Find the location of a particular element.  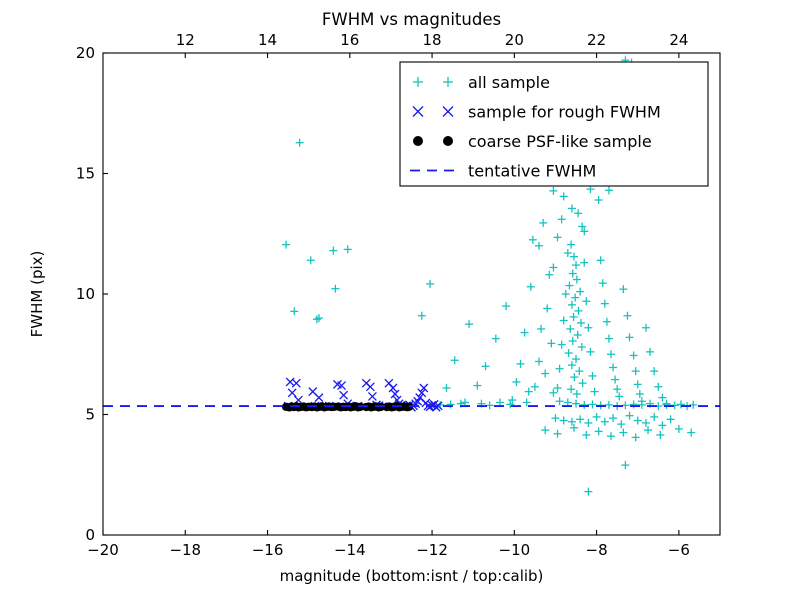

legend-box is located at coordinates (554, 124).